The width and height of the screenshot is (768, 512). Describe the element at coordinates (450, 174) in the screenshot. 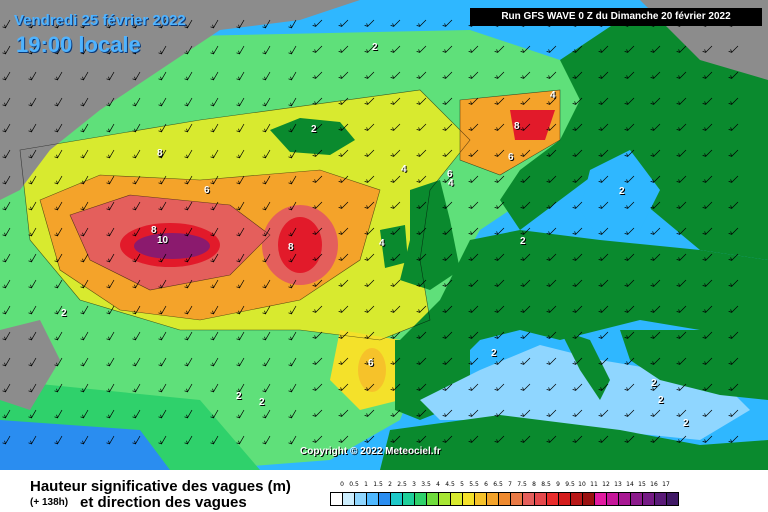

I see `contour-label: 6` at that location.